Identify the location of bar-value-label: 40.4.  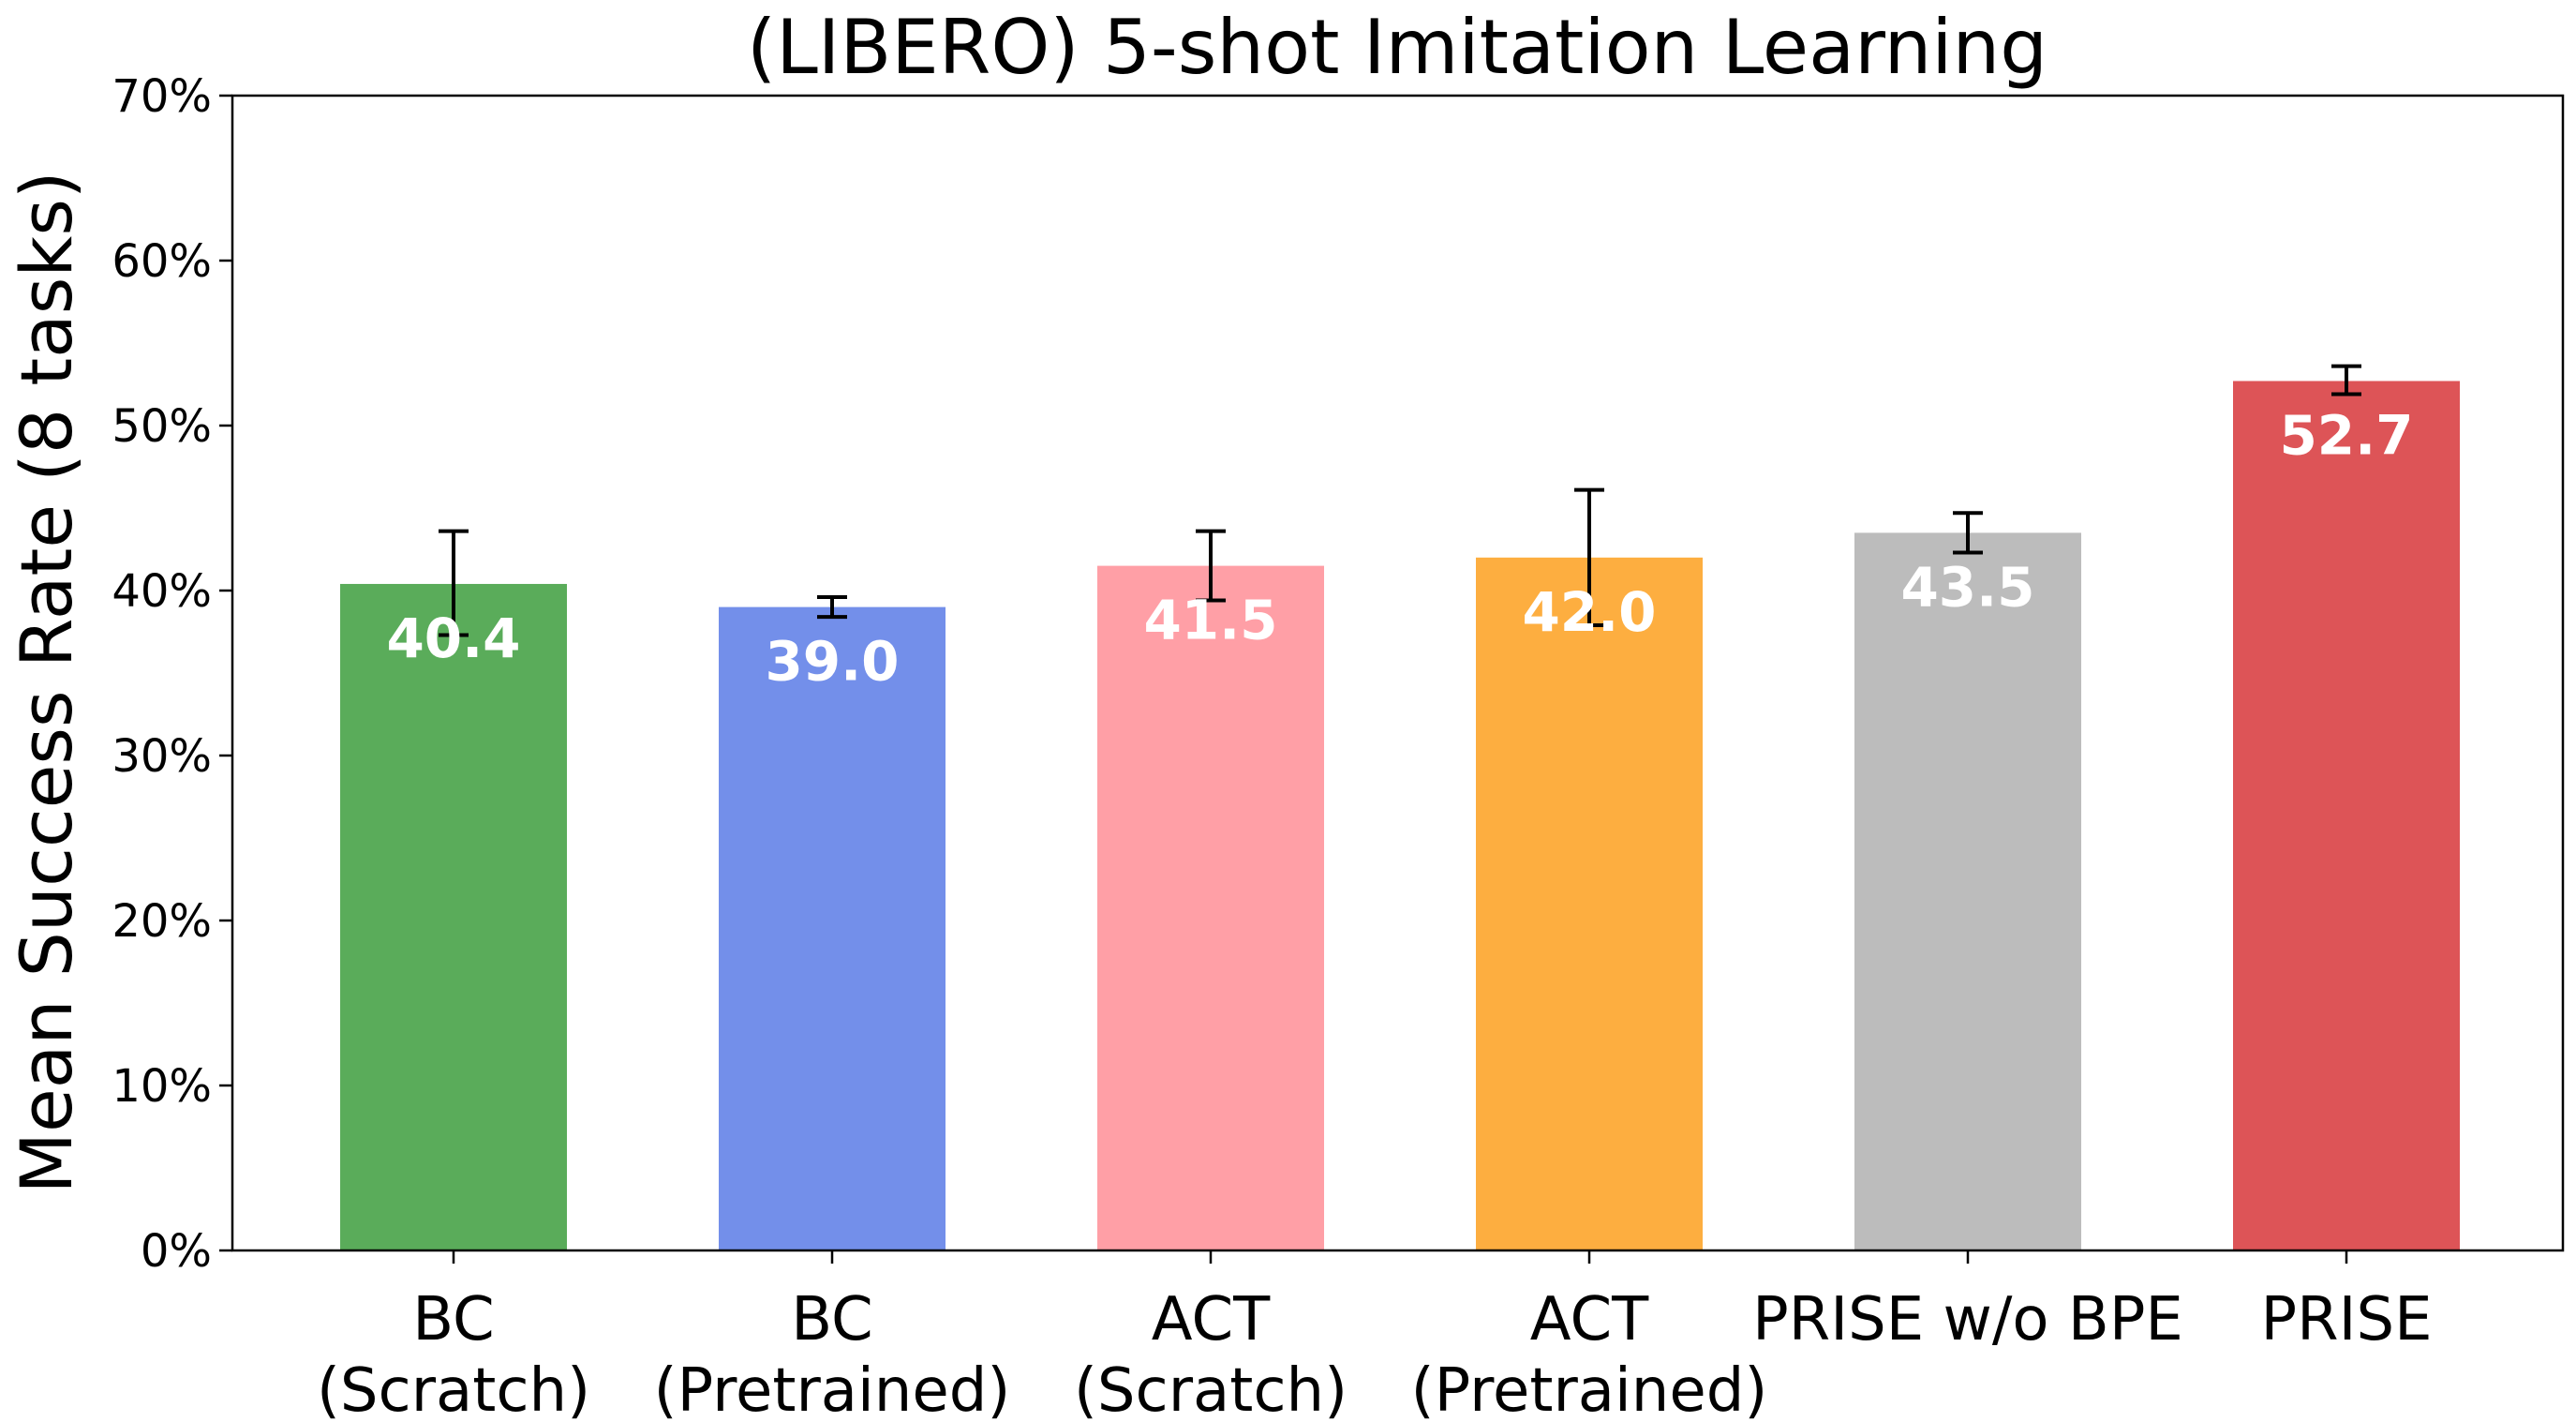
(453, 638).